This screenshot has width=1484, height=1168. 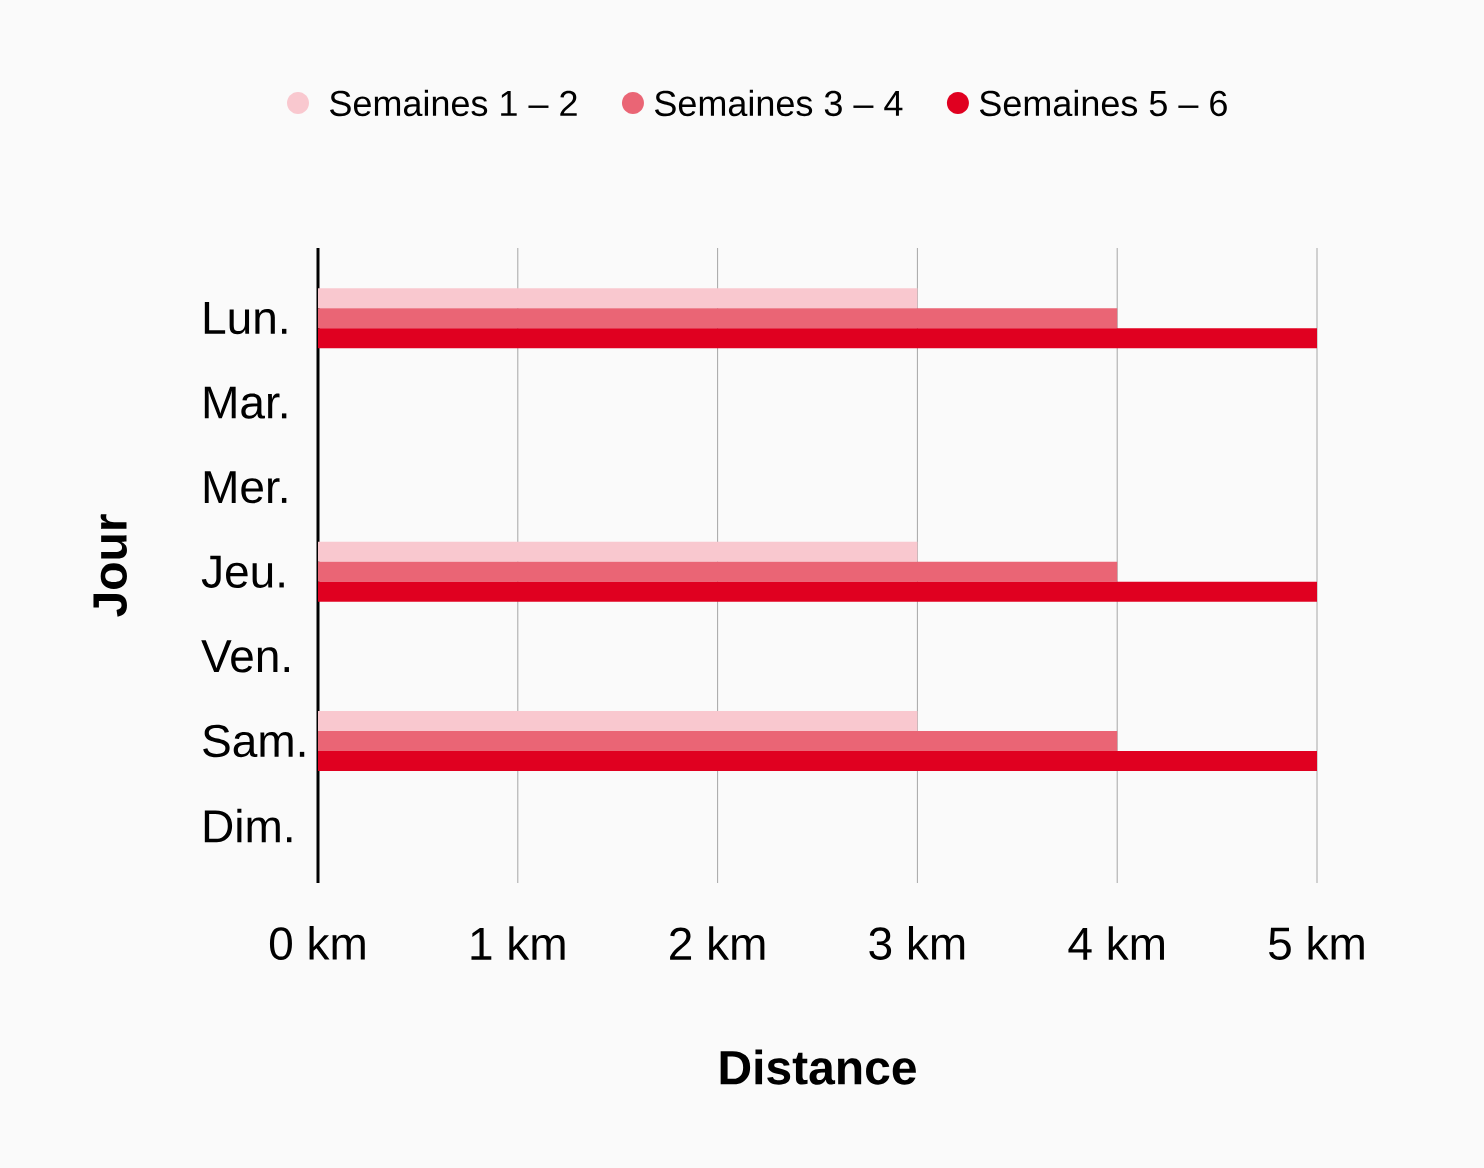 I want to click on x-tick-label: 2 km, so click(x=717, y=943).